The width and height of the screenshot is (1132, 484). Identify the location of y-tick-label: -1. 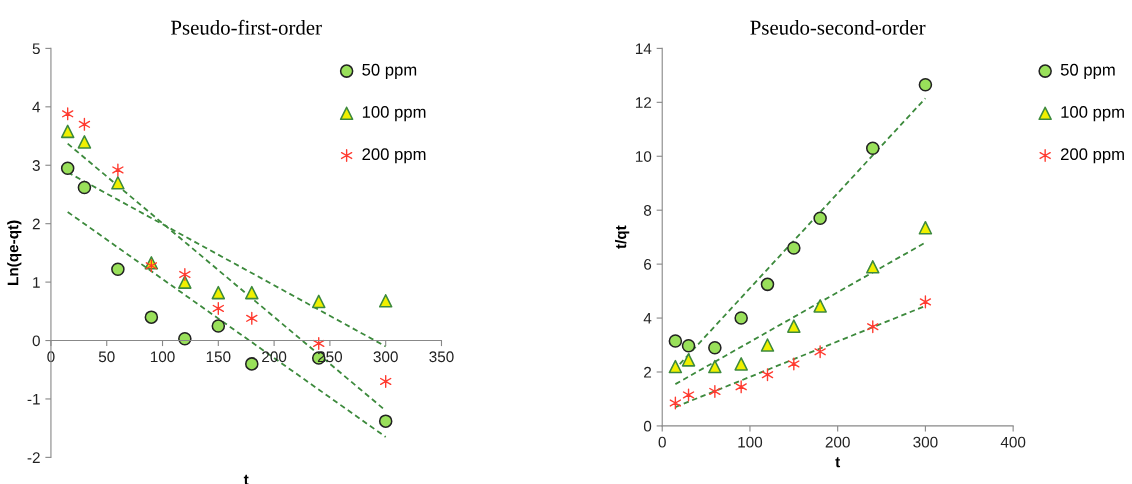
(33, 399).